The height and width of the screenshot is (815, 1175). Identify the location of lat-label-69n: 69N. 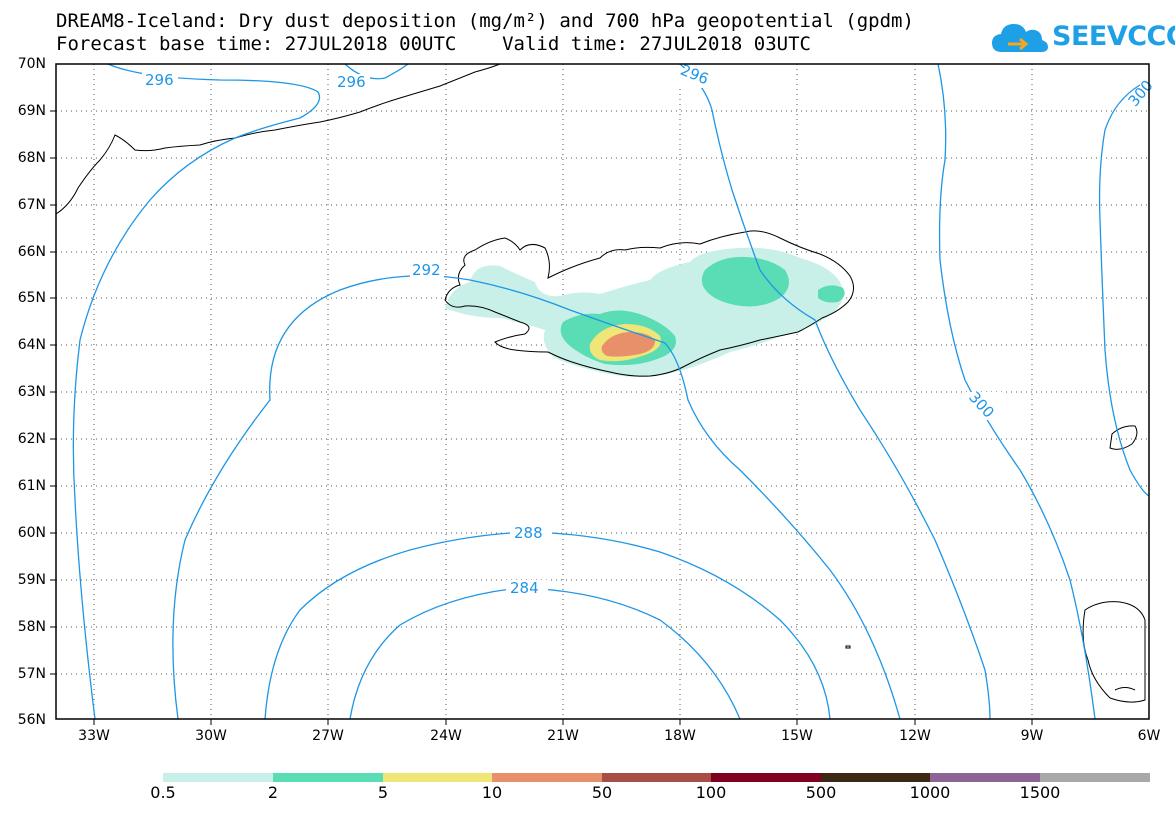
(31, 111).